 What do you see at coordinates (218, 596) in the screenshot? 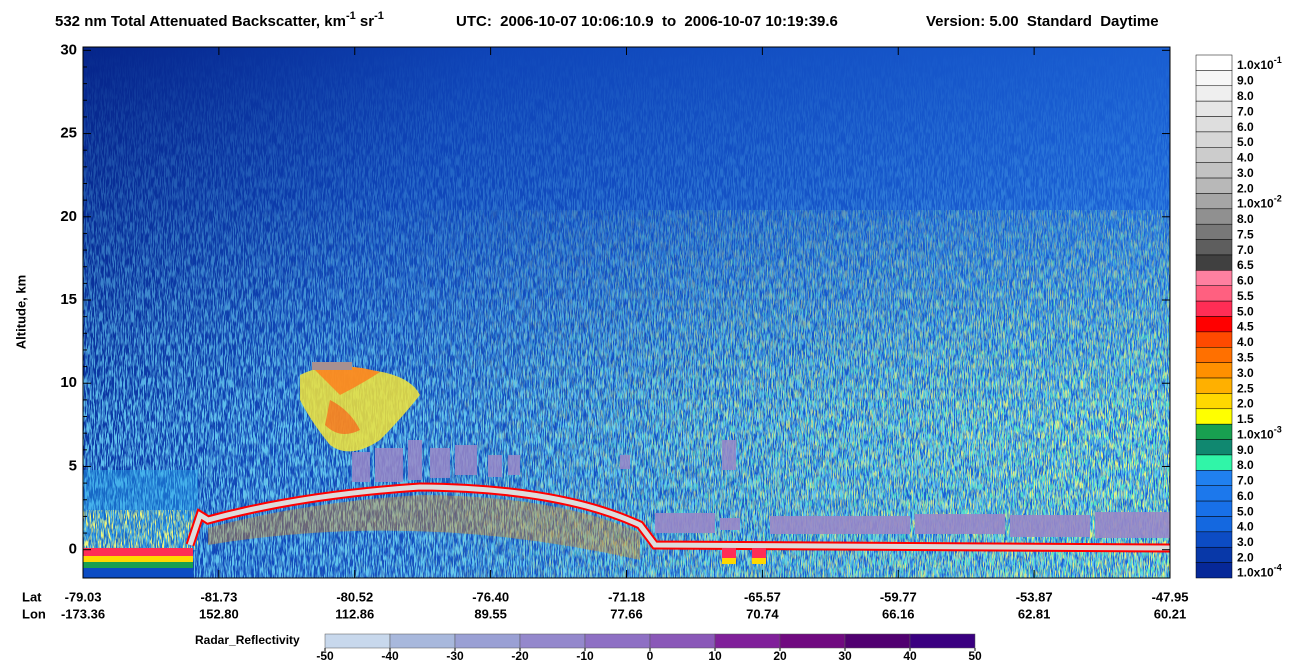
I see `x-tick-label: -81.73` at bounding box center [218, 596].